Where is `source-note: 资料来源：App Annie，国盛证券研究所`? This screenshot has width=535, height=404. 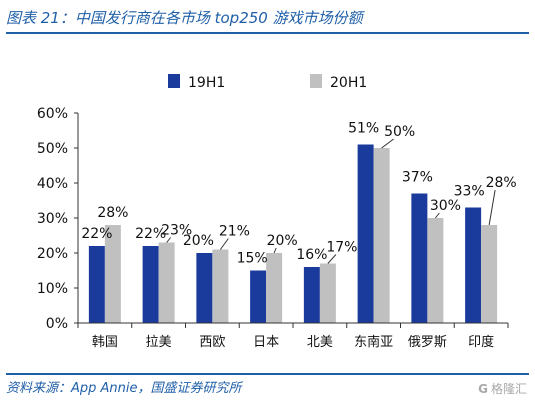 source-note: 资料来源：App Annie，国盛证券研究所 is located at coordinates (267, 388).